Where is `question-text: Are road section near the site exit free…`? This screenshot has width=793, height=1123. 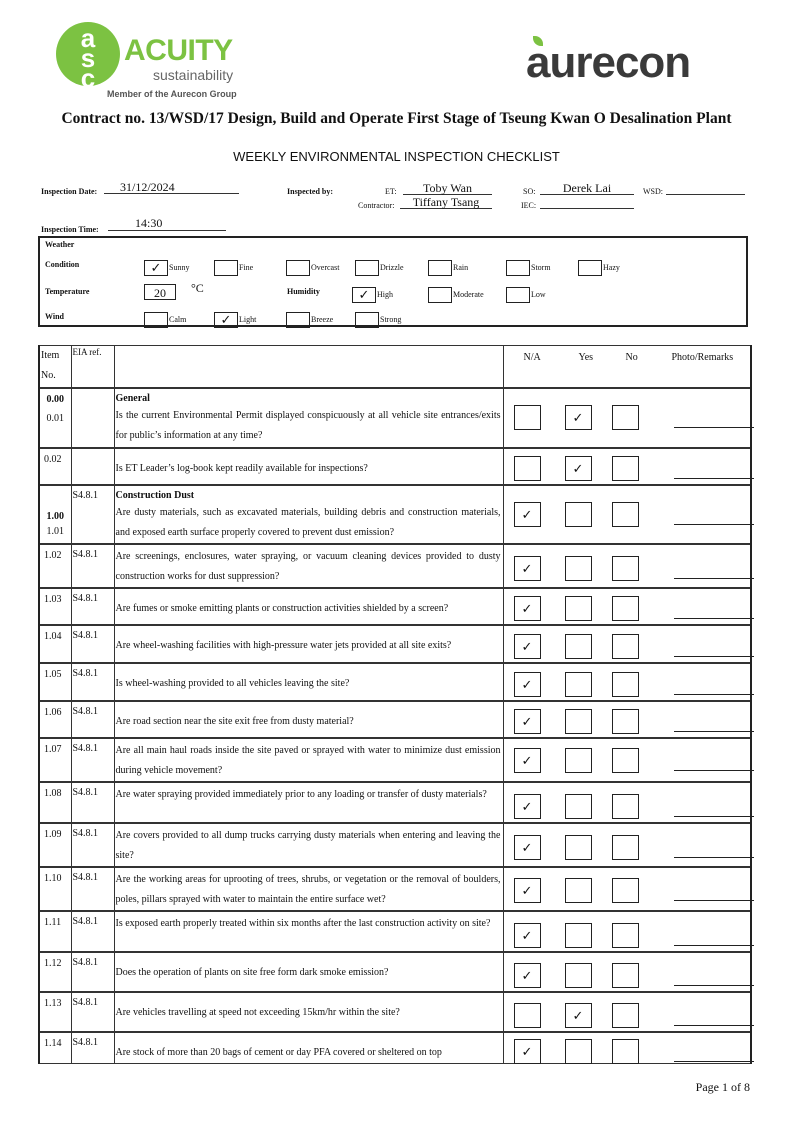
question-text: Are road section near the site exit free… is located at coordinates (234, 721).